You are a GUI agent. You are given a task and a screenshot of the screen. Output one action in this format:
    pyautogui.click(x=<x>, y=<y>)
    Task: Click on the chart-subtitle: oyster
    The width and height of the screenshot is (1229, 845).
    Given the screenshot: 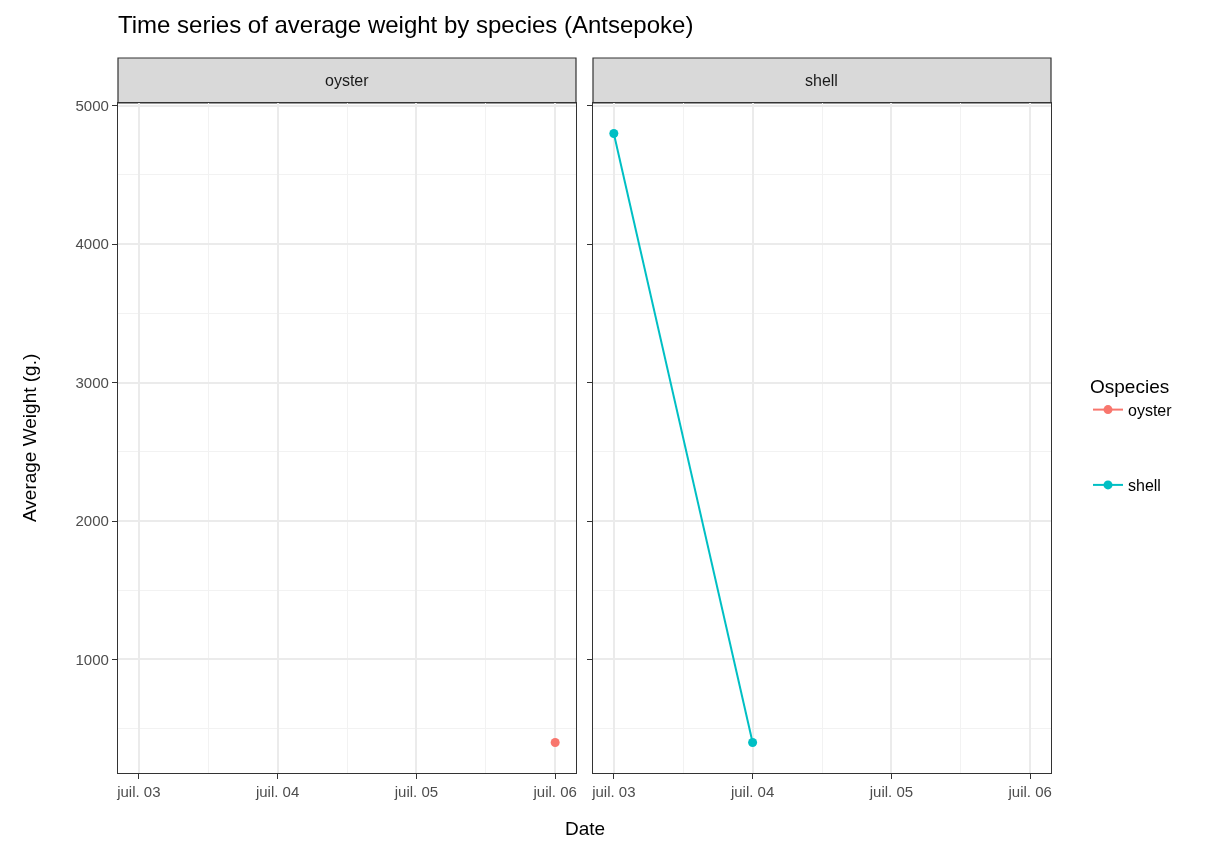 What is the action you would take?
    pyautogui.click(x=347, y=80)
    